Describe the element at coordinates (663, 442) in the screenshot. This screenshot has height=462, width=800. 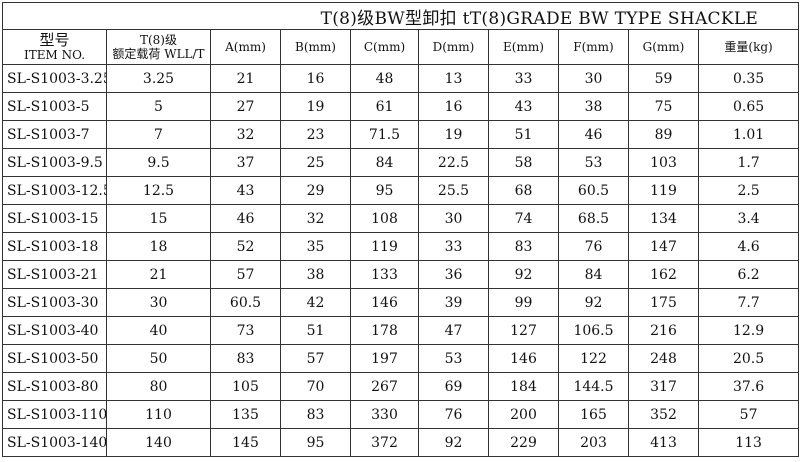
I see `value-cell: 413` at that location.